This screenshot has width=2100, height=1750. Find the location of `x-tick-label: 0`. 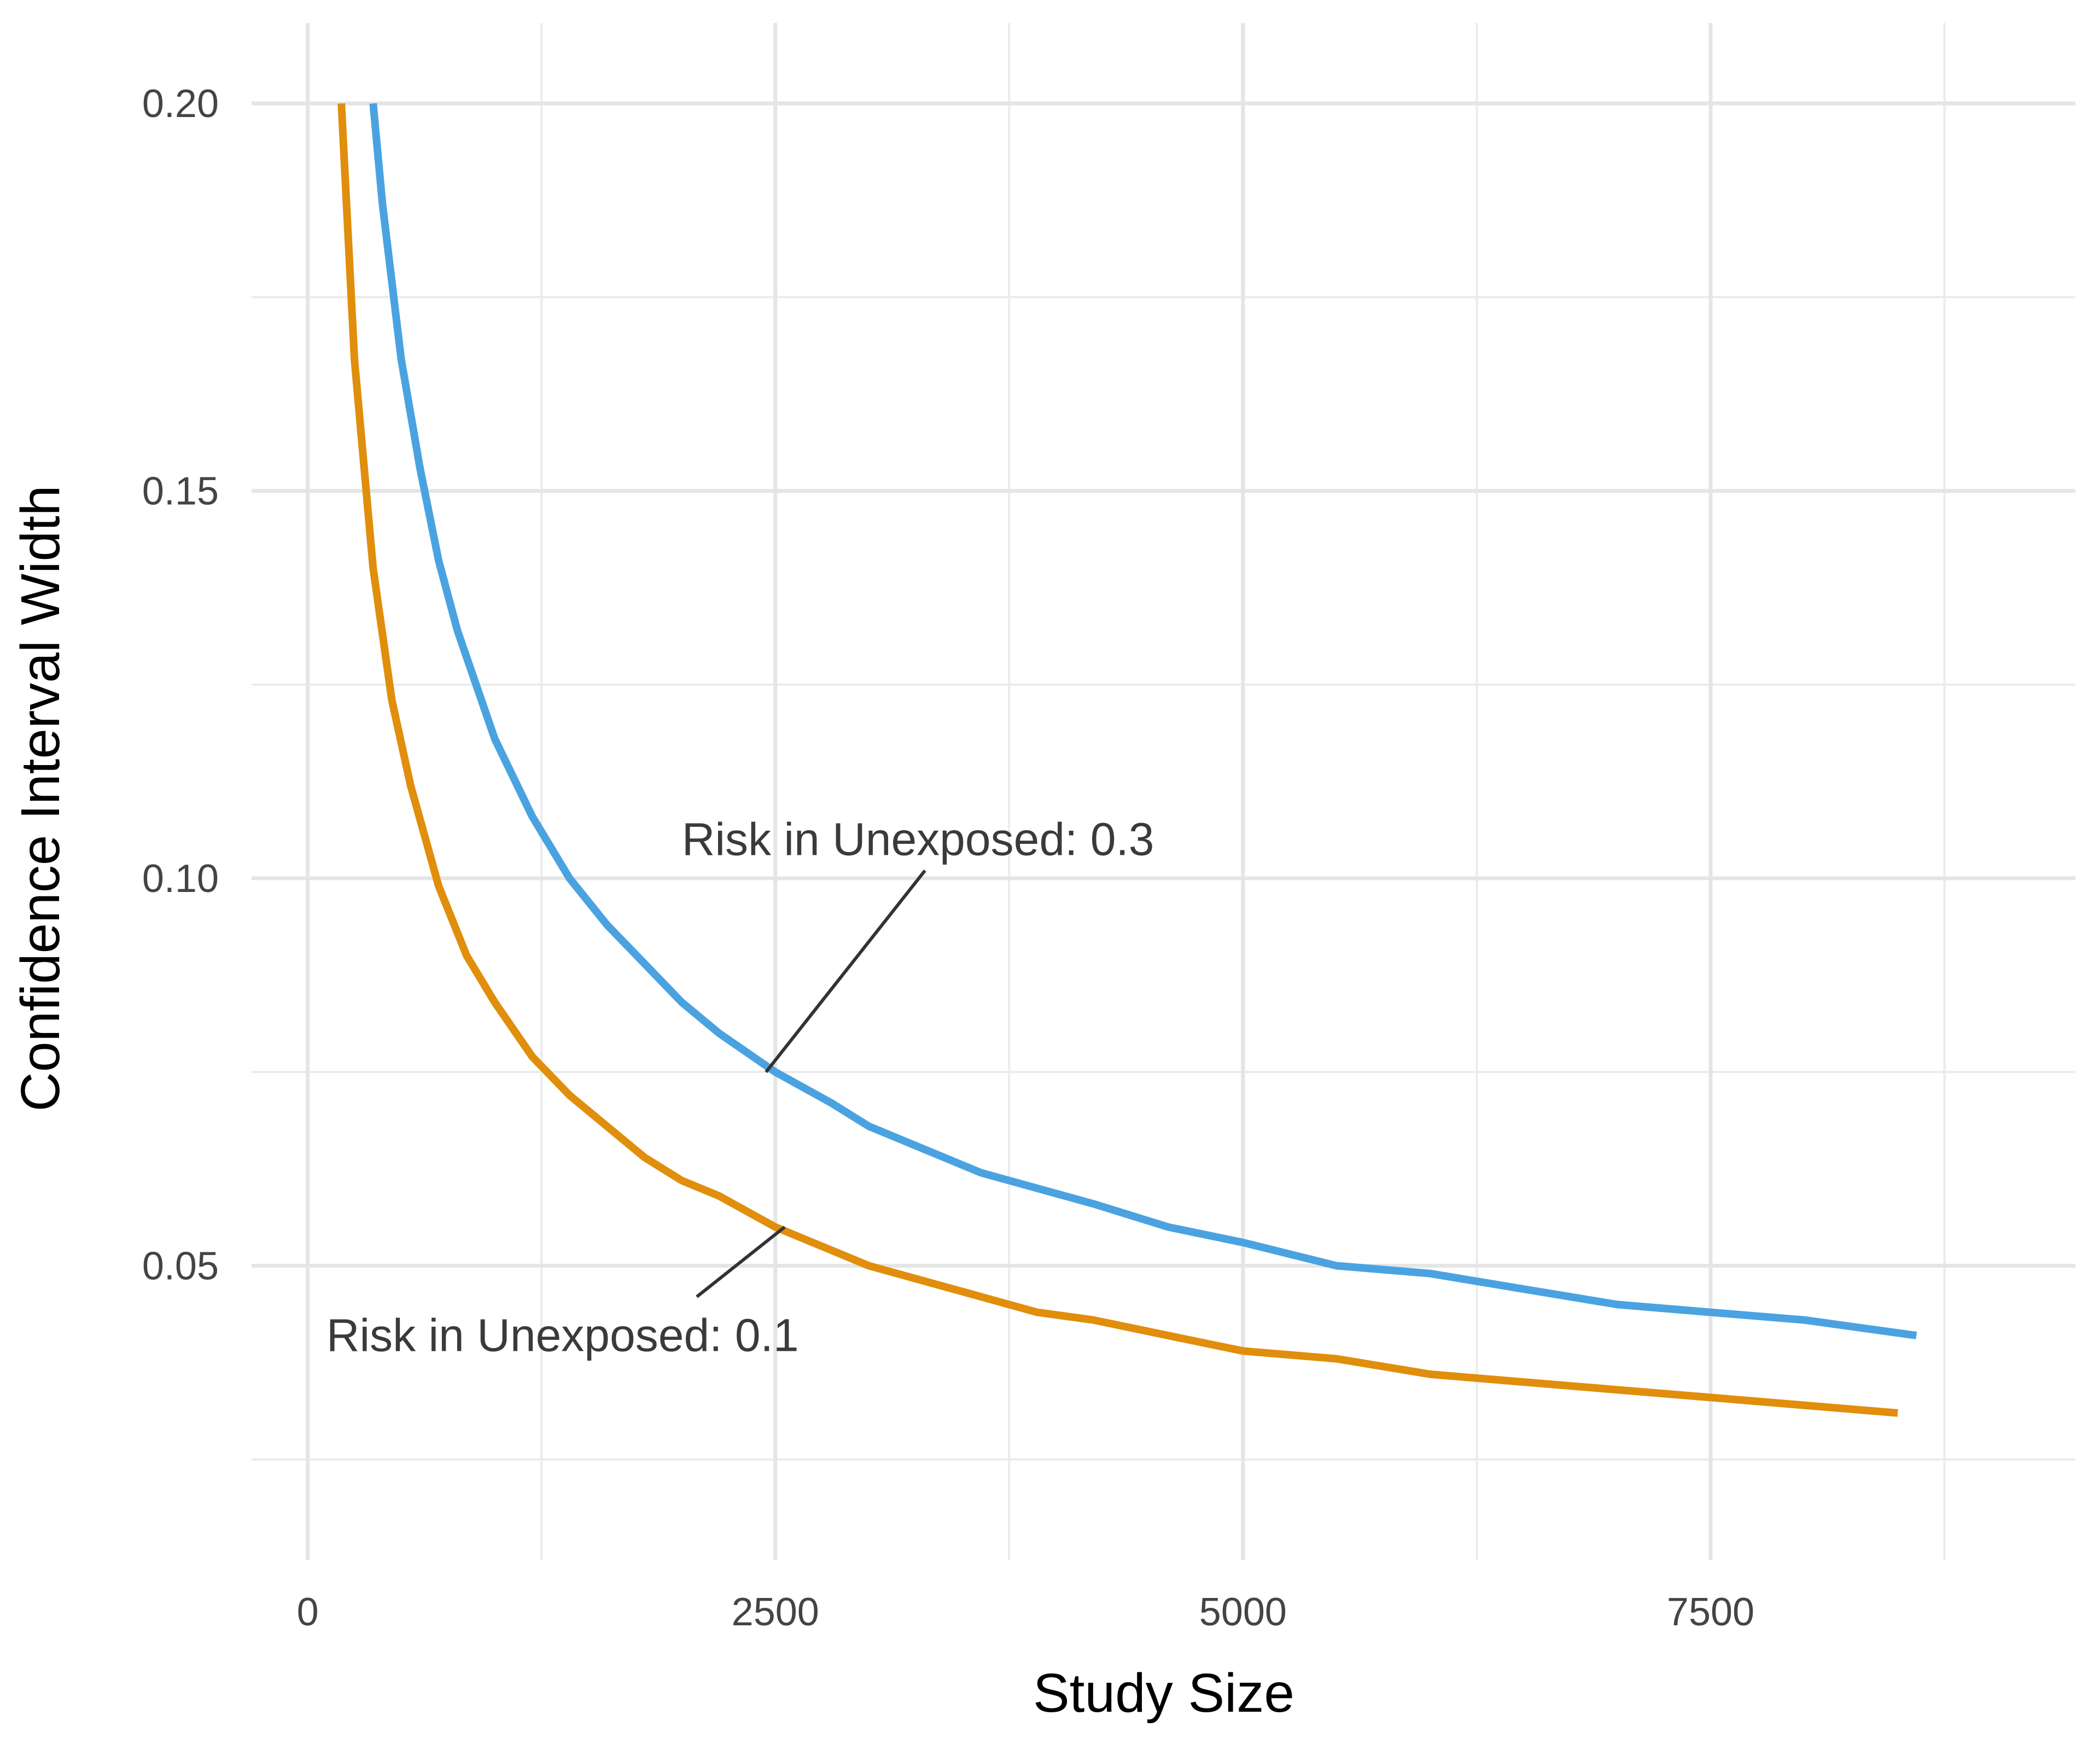

x-tick-label: 0 is located at coordinates (308, 1612).